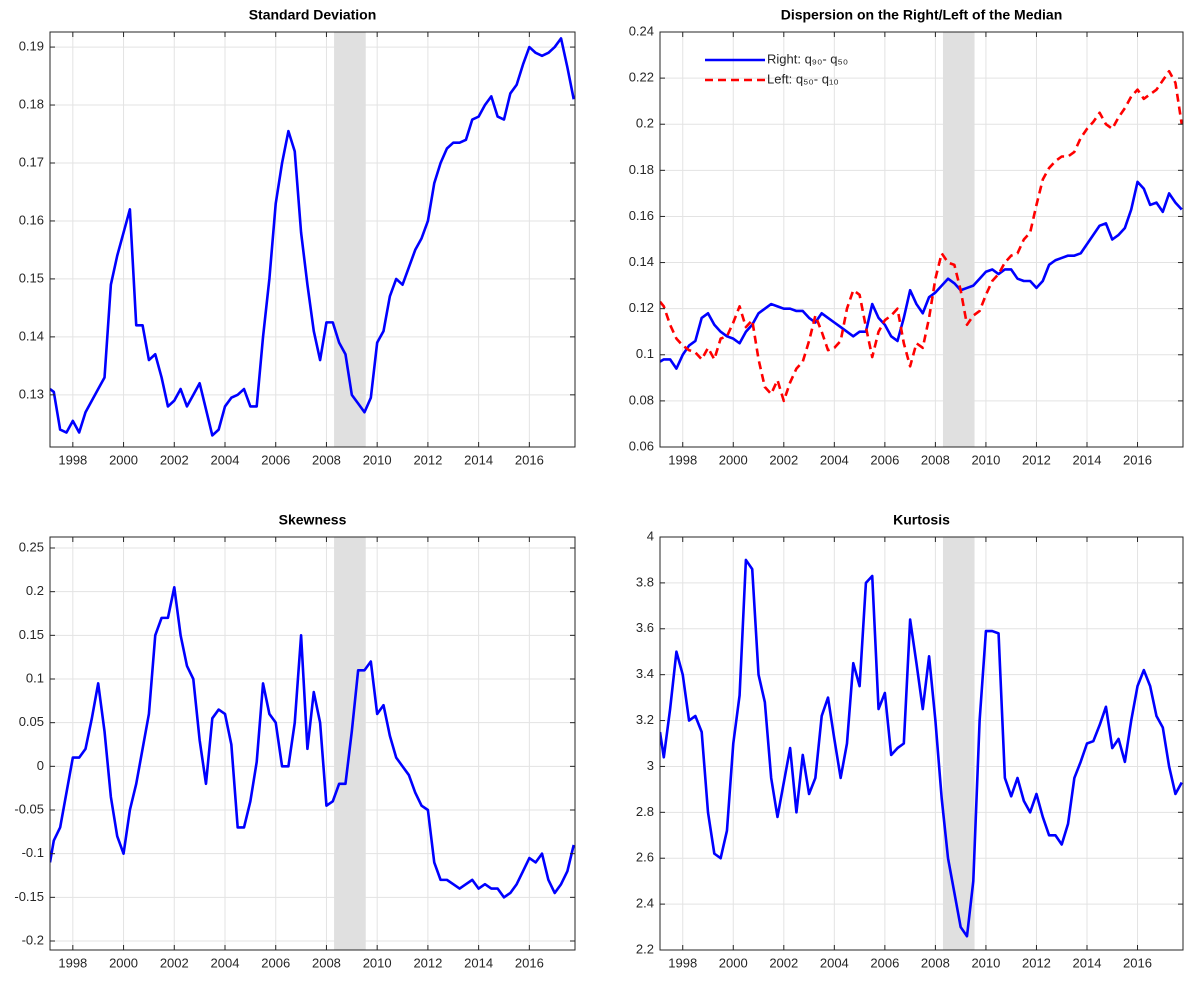  Describe the element at coordinates (645, 857) in the screenshot. I see `y-tick-label: 2.6` at that location.